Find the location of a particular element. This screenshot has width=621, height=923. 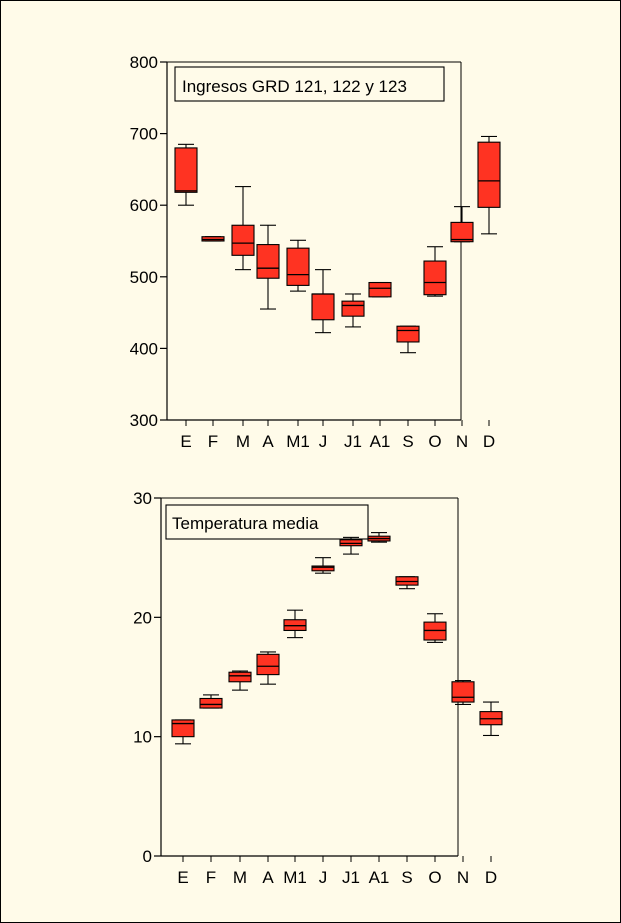

y-tick-label: 30 is located at coordinates (142, 498).